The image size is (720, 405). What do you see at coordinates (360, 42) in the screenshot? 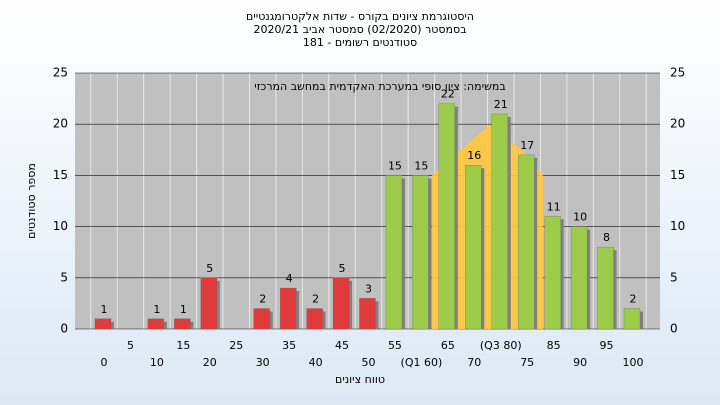
I see `chart-title: סטודנטים רשומים - 181` at bounding box center [360, 42].